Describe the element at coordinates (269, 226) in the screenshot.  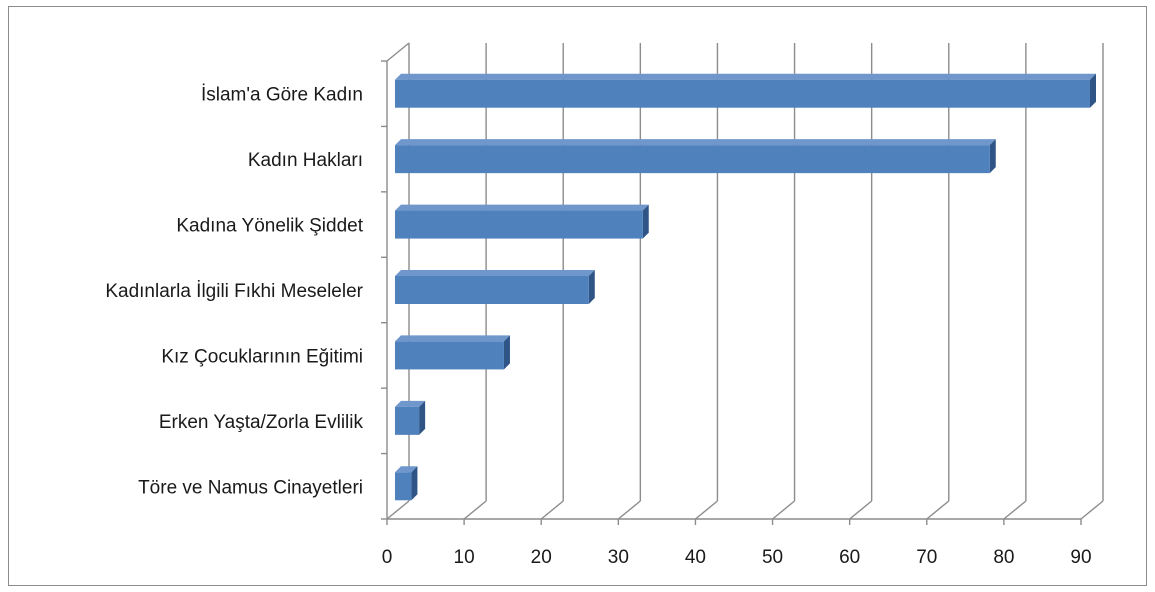
I see `category-label: Kadına Yönelik Şiddet` at that location.